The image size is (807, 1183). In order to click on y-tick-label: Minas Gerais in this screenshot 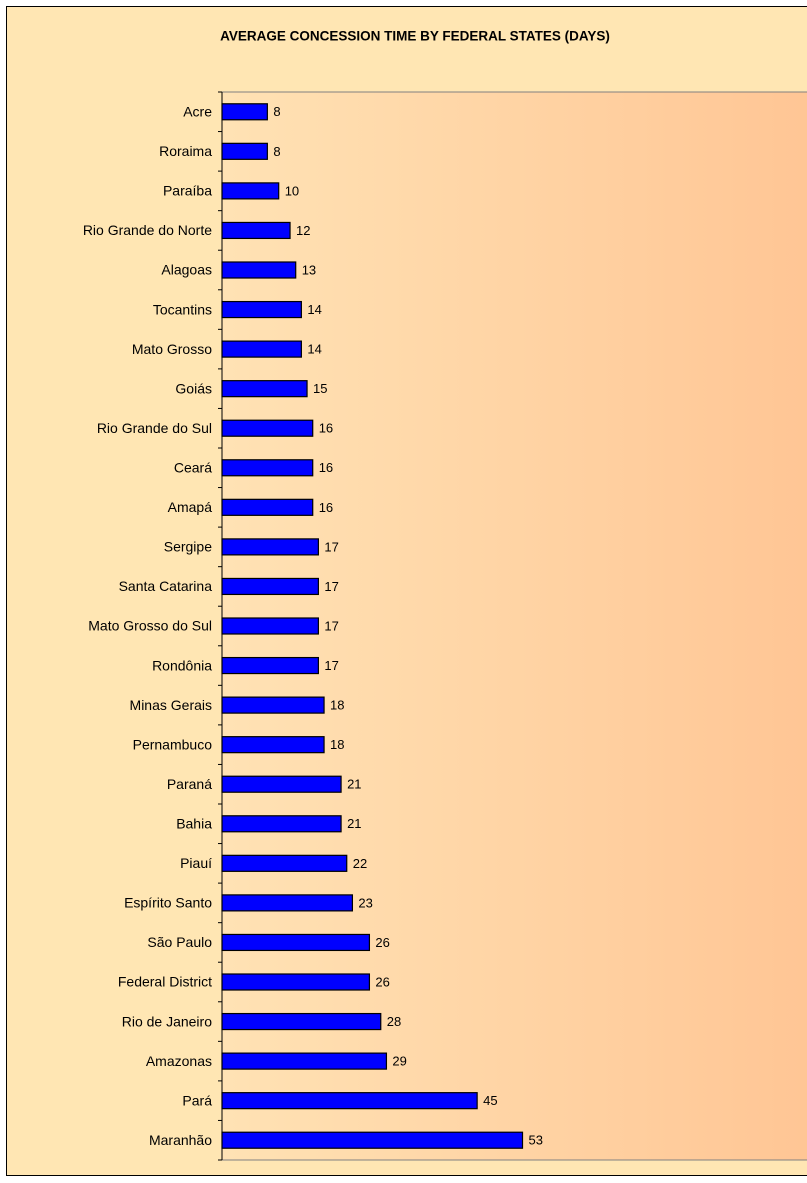, I will do `click(171, 705)`.